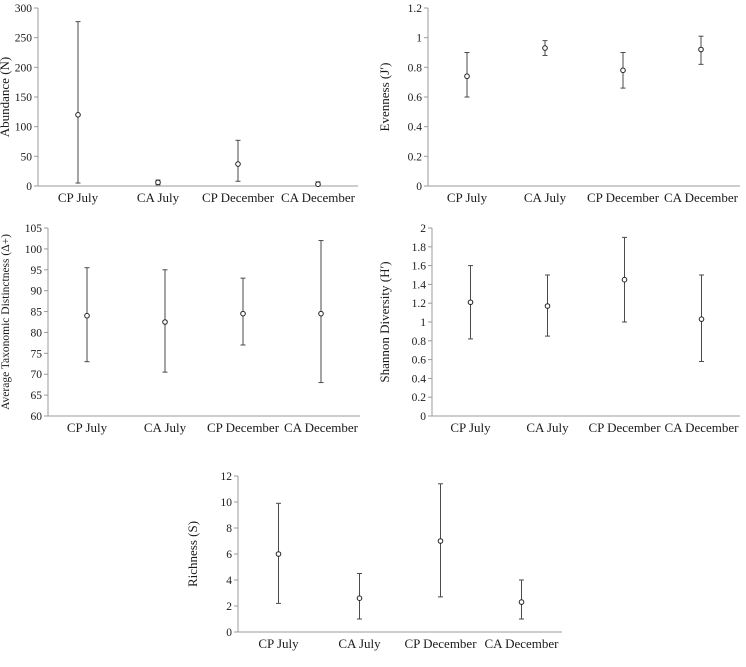 The image size is (746, 667). What do you see at coordinates (24, 68) in the screenshot?
I see `y-tick-label: 200` at bounding box center [24, 68].